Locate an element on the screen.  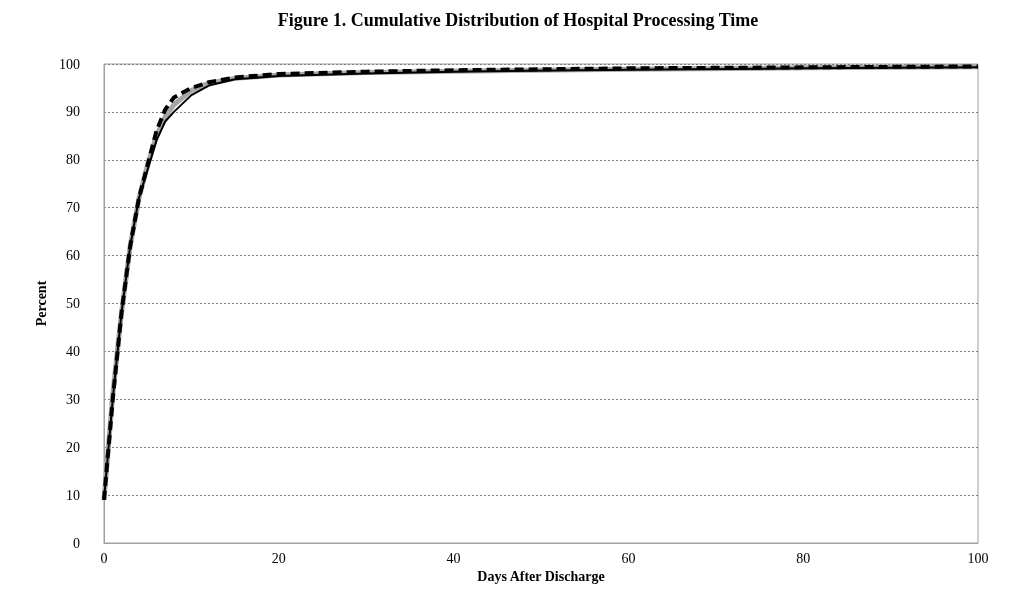
x-axis-title: Days After Discharge is located at coordinates (541, 577).